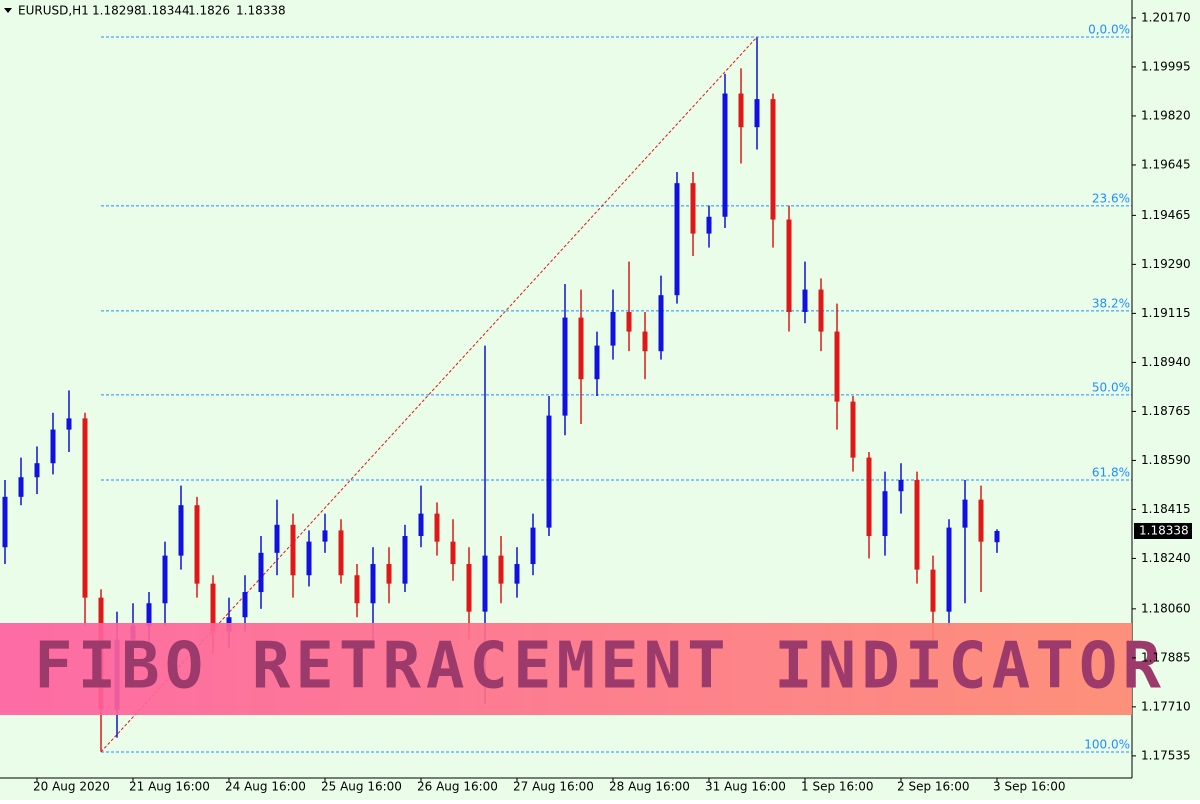 This screenshot has height=804, width=1200. Describe the element at coordinates (1166, 657) in the screenshot. I see `y-tick-label: 1.17885` at that location.